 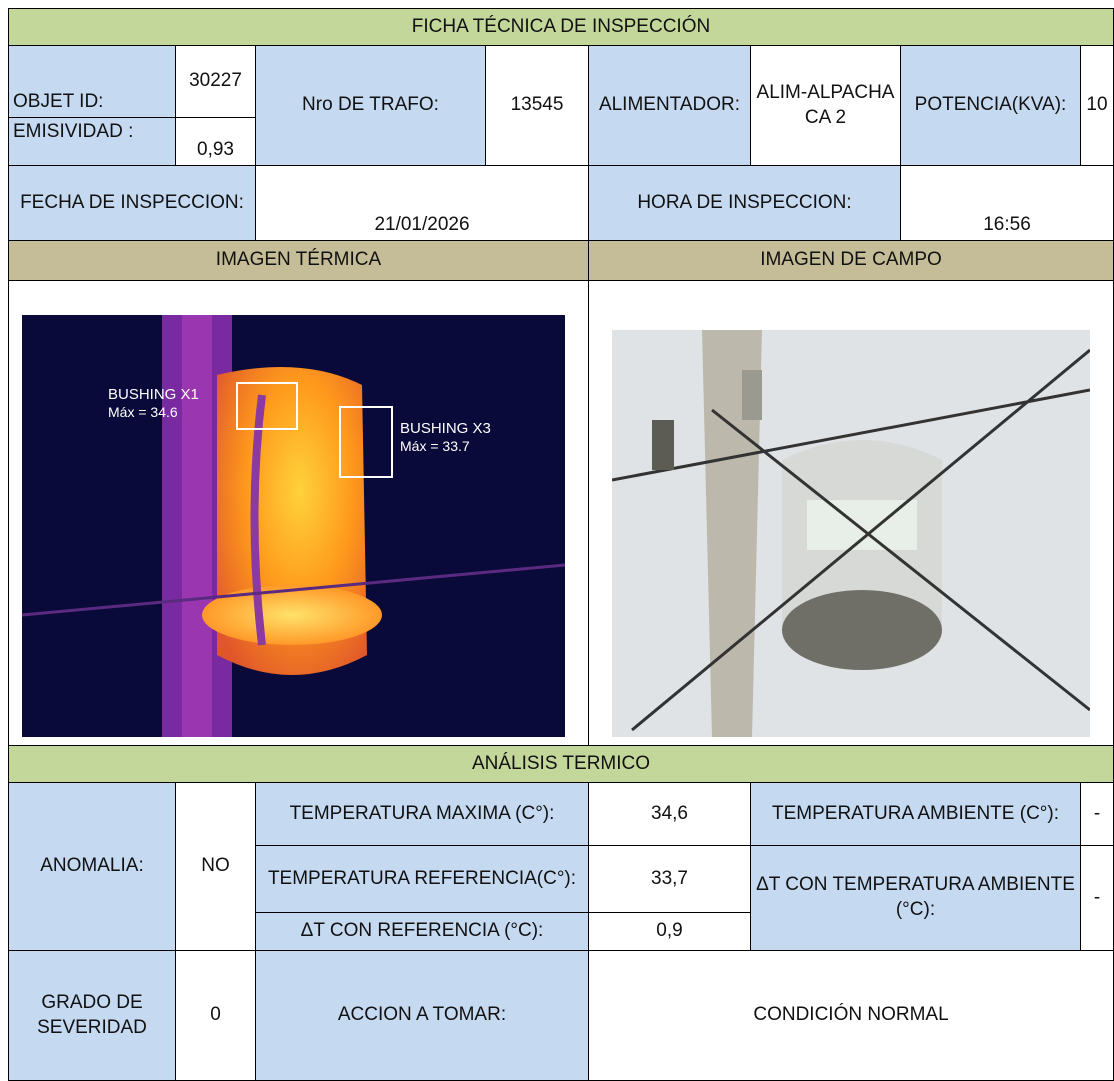 I want to click on label: TEMPERATURA REFERENCIA(C°):, so click(x=422, y=879).